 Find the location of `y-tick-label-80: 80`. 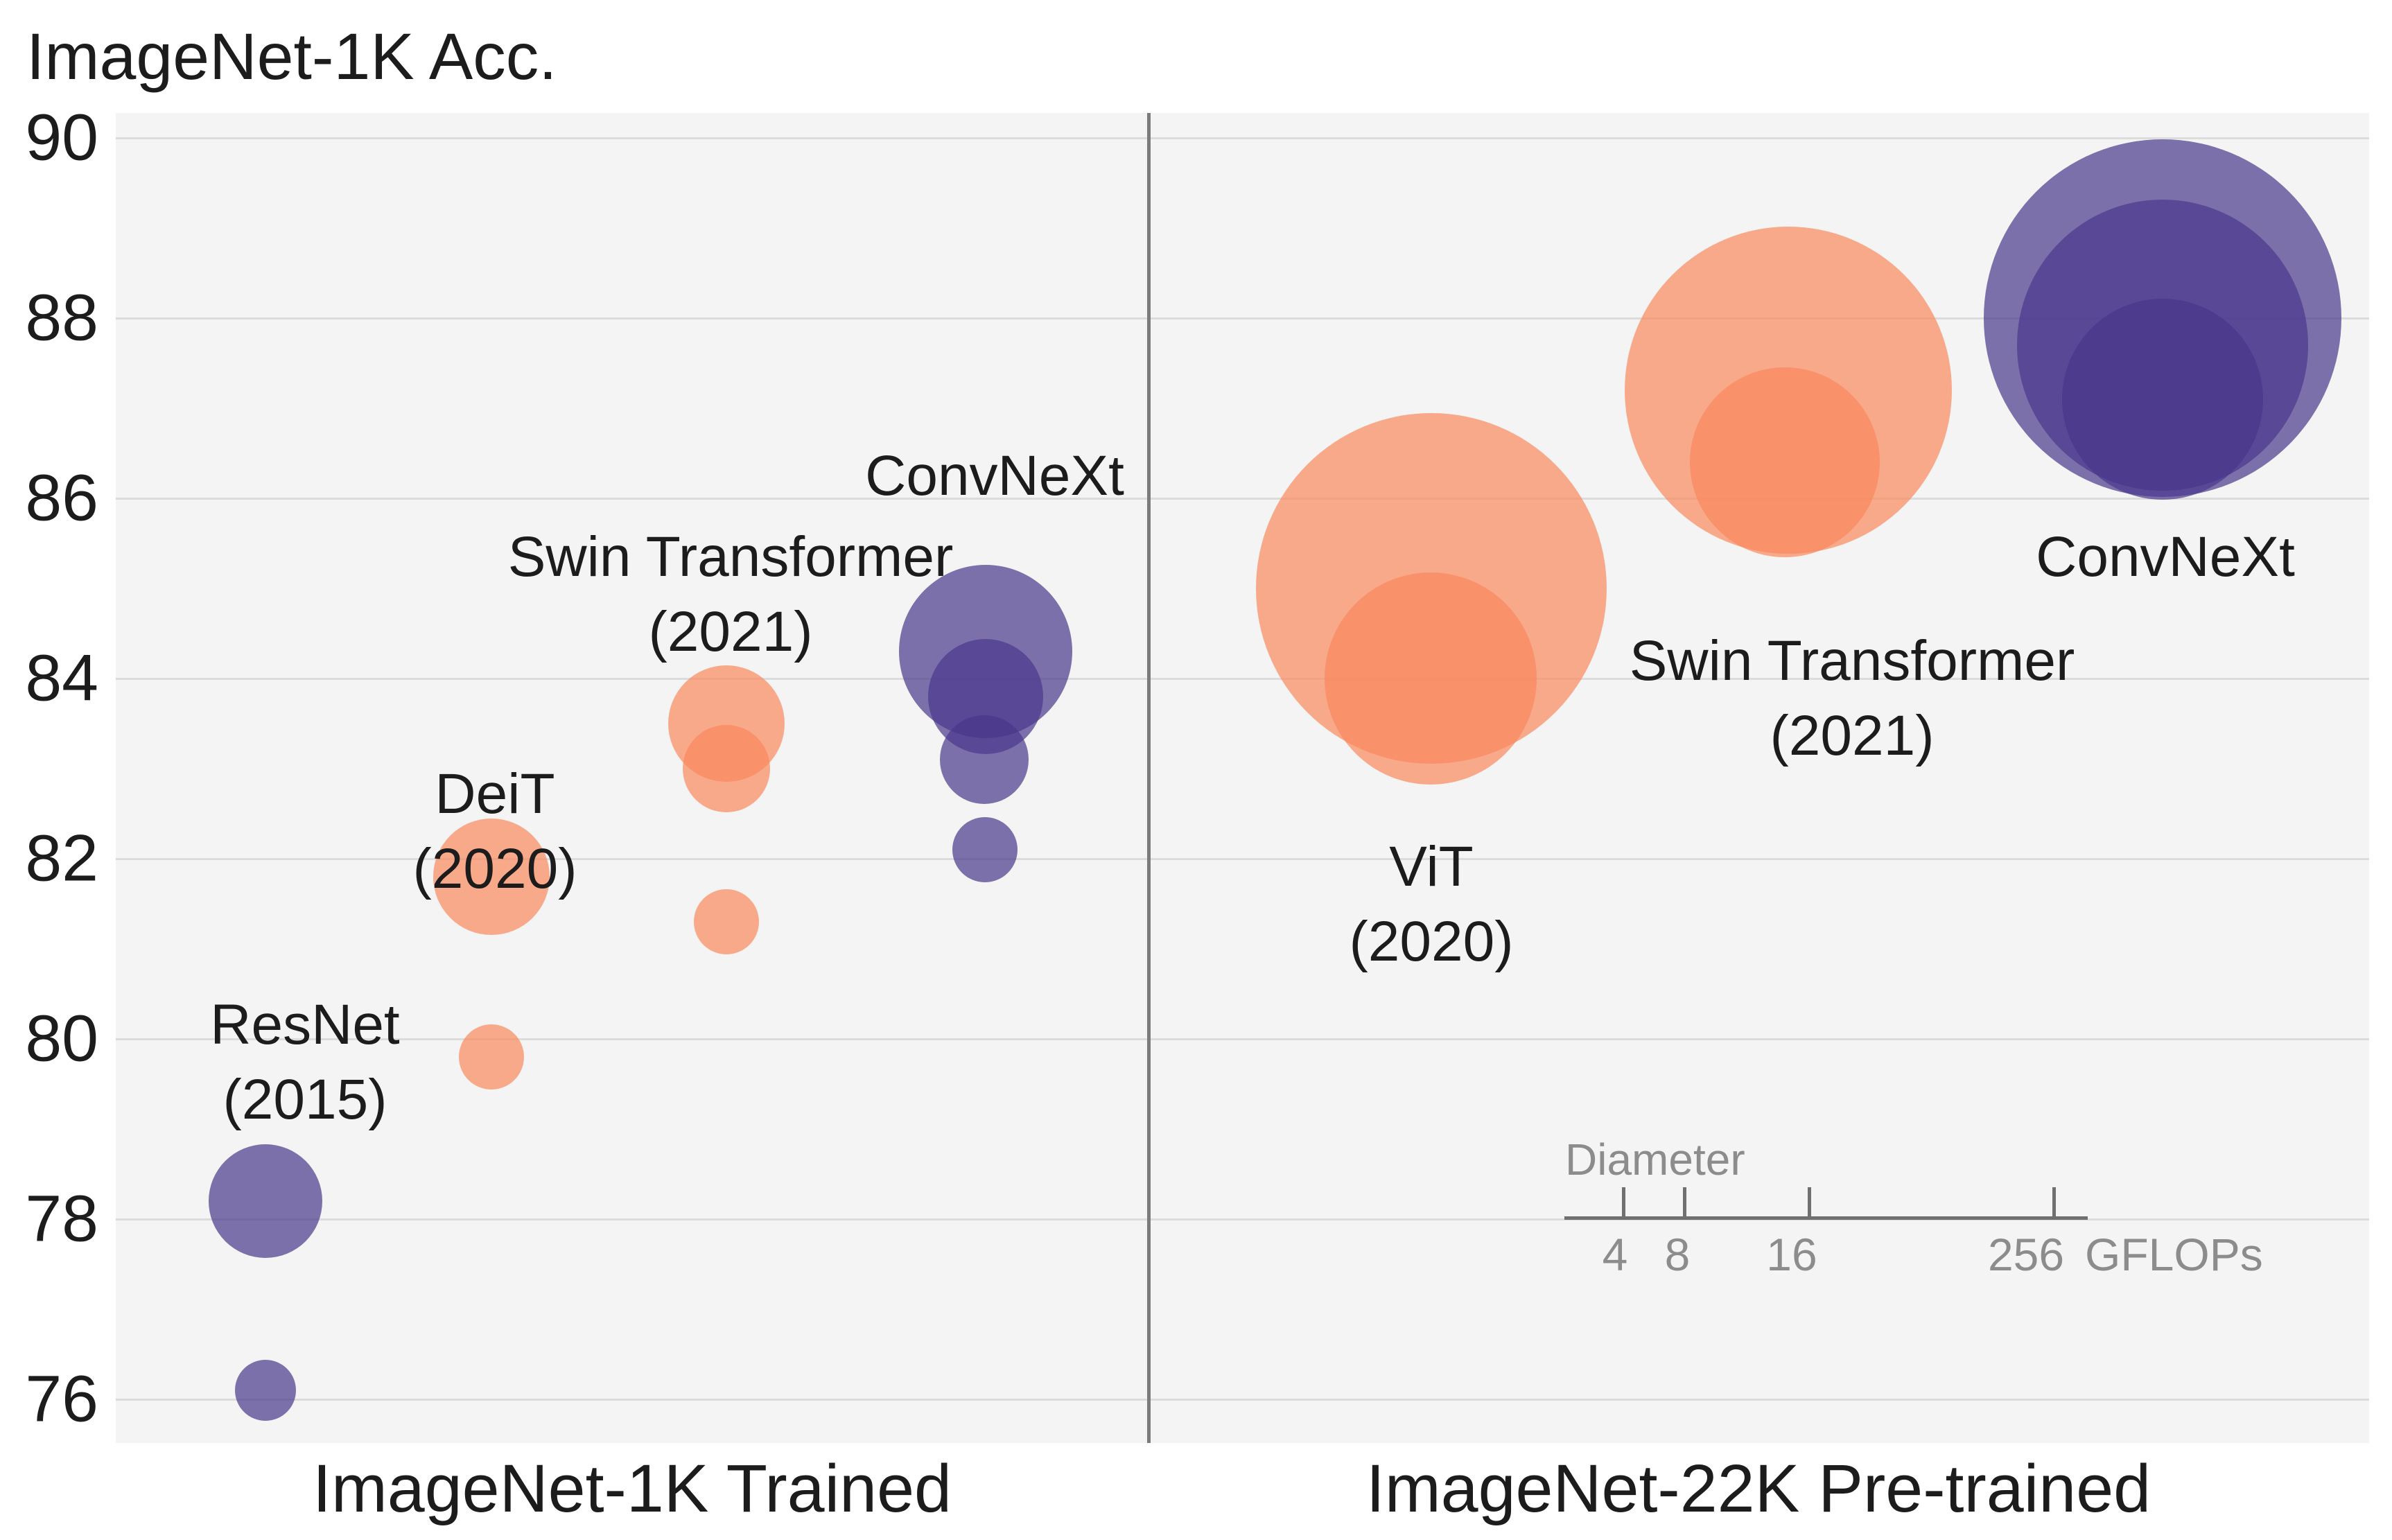

y-tick-label-80: 80 is located at coordinates (61, 1038).